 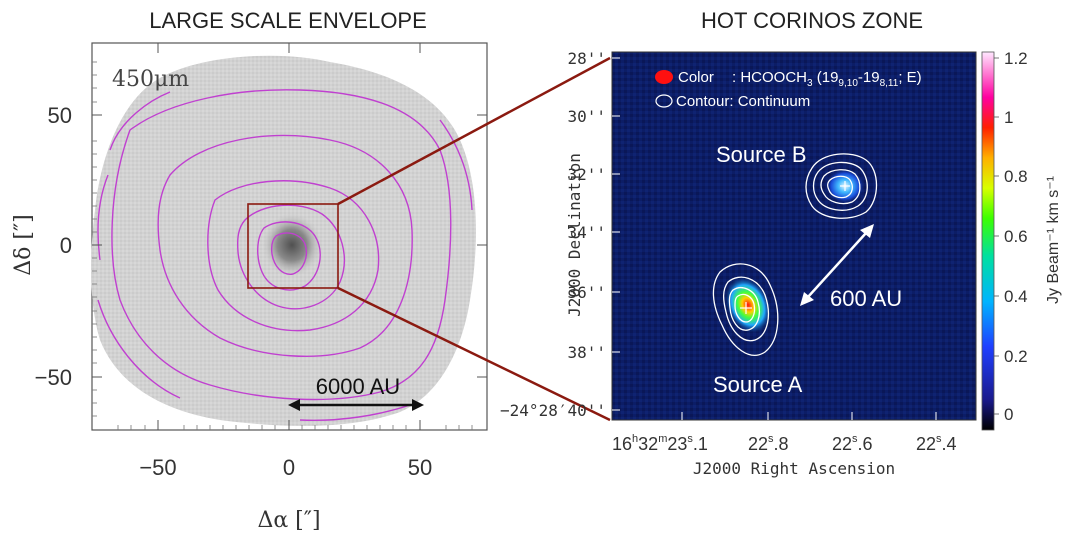 What do you see at coordinates (795, 247) in the screenshot?
I see `source-markers` at bounding box center [795, 247].